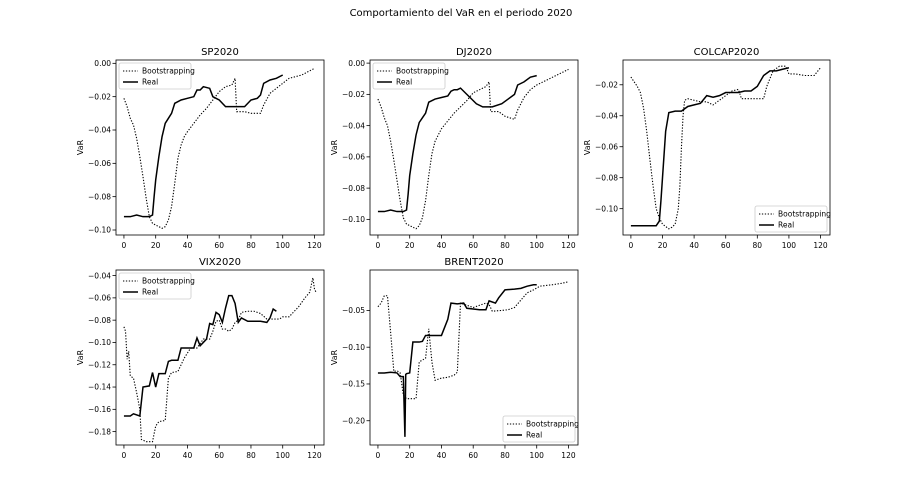 The image size is (922, 499). What do you see at coordinates (99, 387) in the screenshot?
I see `y-tick-label: −0.14` at bounding box center [99, 387].